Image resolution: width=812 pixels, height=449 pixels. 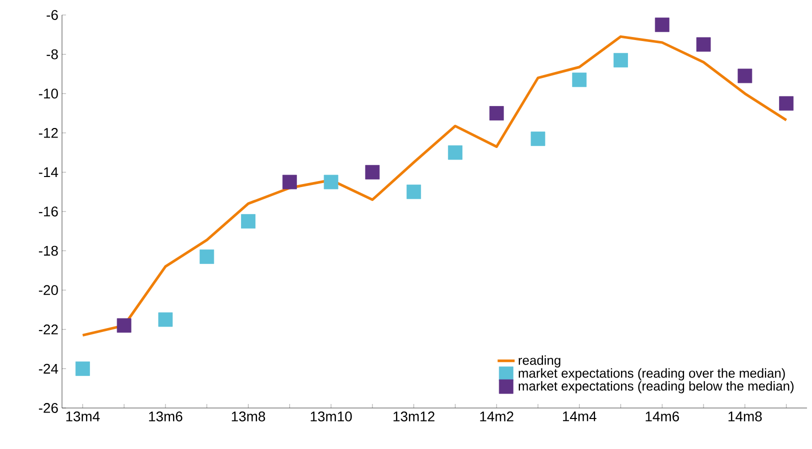 What do you see at coordinates (48, 329) in the screenshot?
I see `y-tick-label: -22` at bounding box center [48, 329].